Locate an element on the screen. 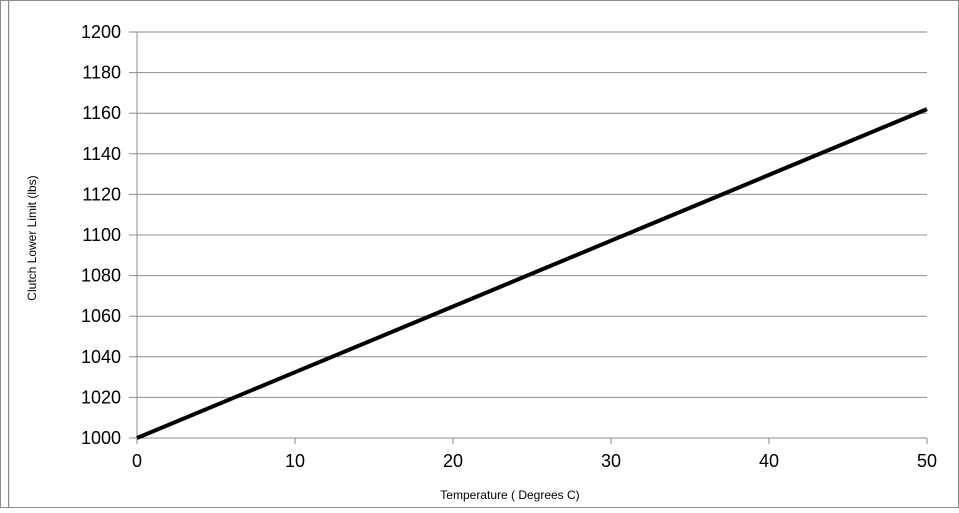 The width and height of the screenshot is (959, 513). y-tick-label: 1200 is located at coordinates (101, 32).